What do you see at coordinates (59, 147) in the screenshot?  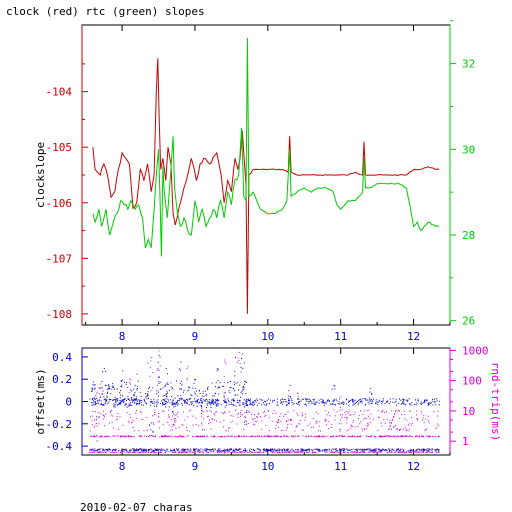 I see `top-left-tick-label: -105` at bounding box center [59, 147].